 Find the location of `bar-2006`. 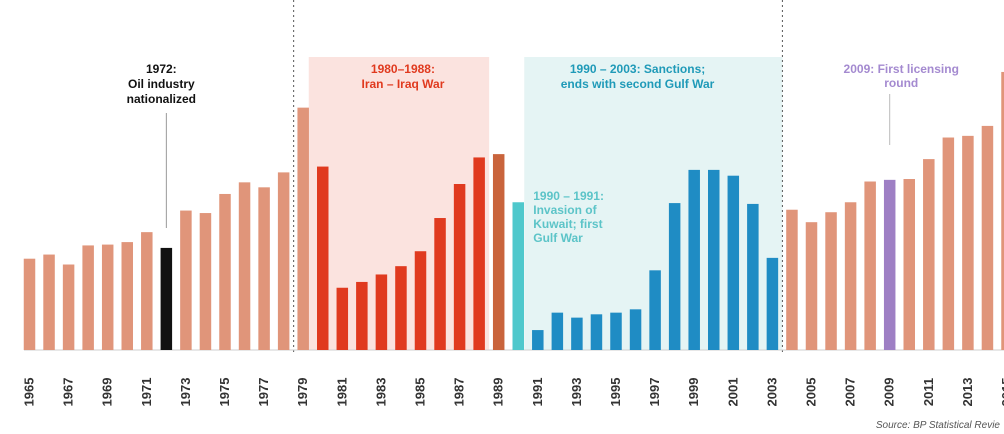

bar-2006 is located at coordinates (831, 281).